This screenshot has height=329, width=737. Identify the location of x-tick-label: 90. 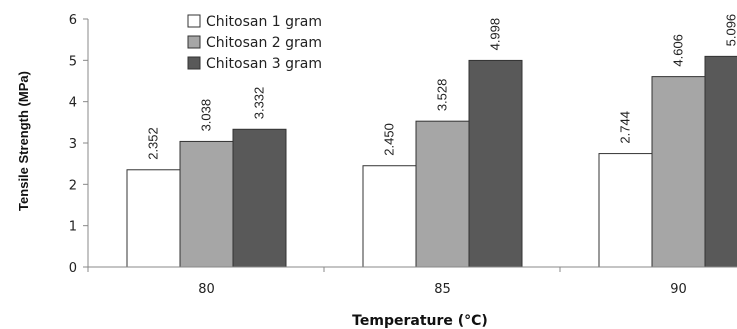
(678, 289).